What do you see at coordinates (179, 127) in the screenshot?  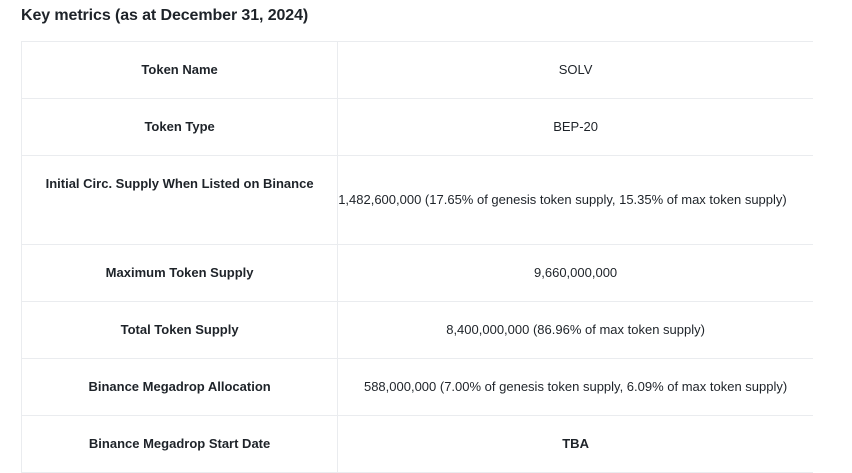 I see `row-label: Token Type` at bounding box center [179, 127].